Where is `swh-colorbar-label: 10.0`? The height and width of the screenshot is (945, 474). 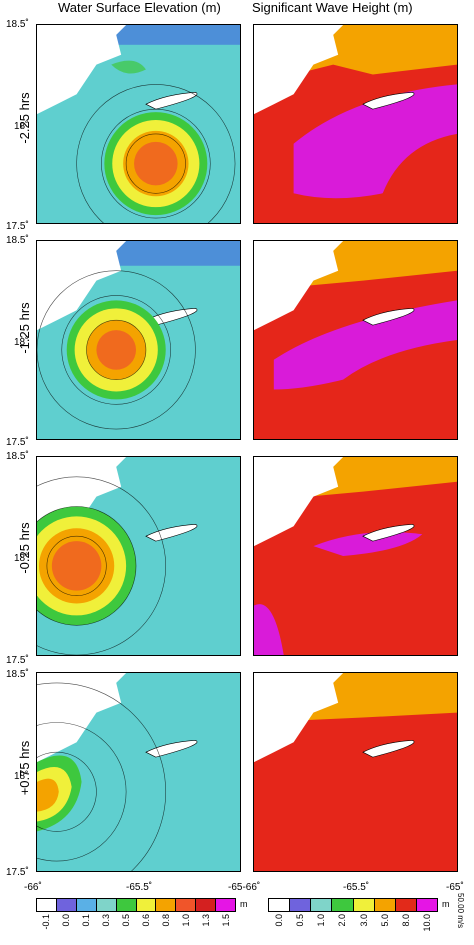 swh-colorbar-label: 10.0 is located at coordinates (427, 923).